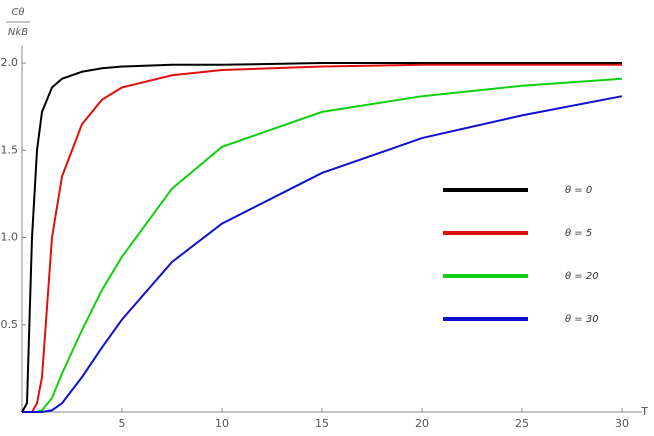 This screenshot has width=654, height=436. Describe the element at coordinates (522, 423) in the screenshot. I see `x-tick-label: 25` at that location.